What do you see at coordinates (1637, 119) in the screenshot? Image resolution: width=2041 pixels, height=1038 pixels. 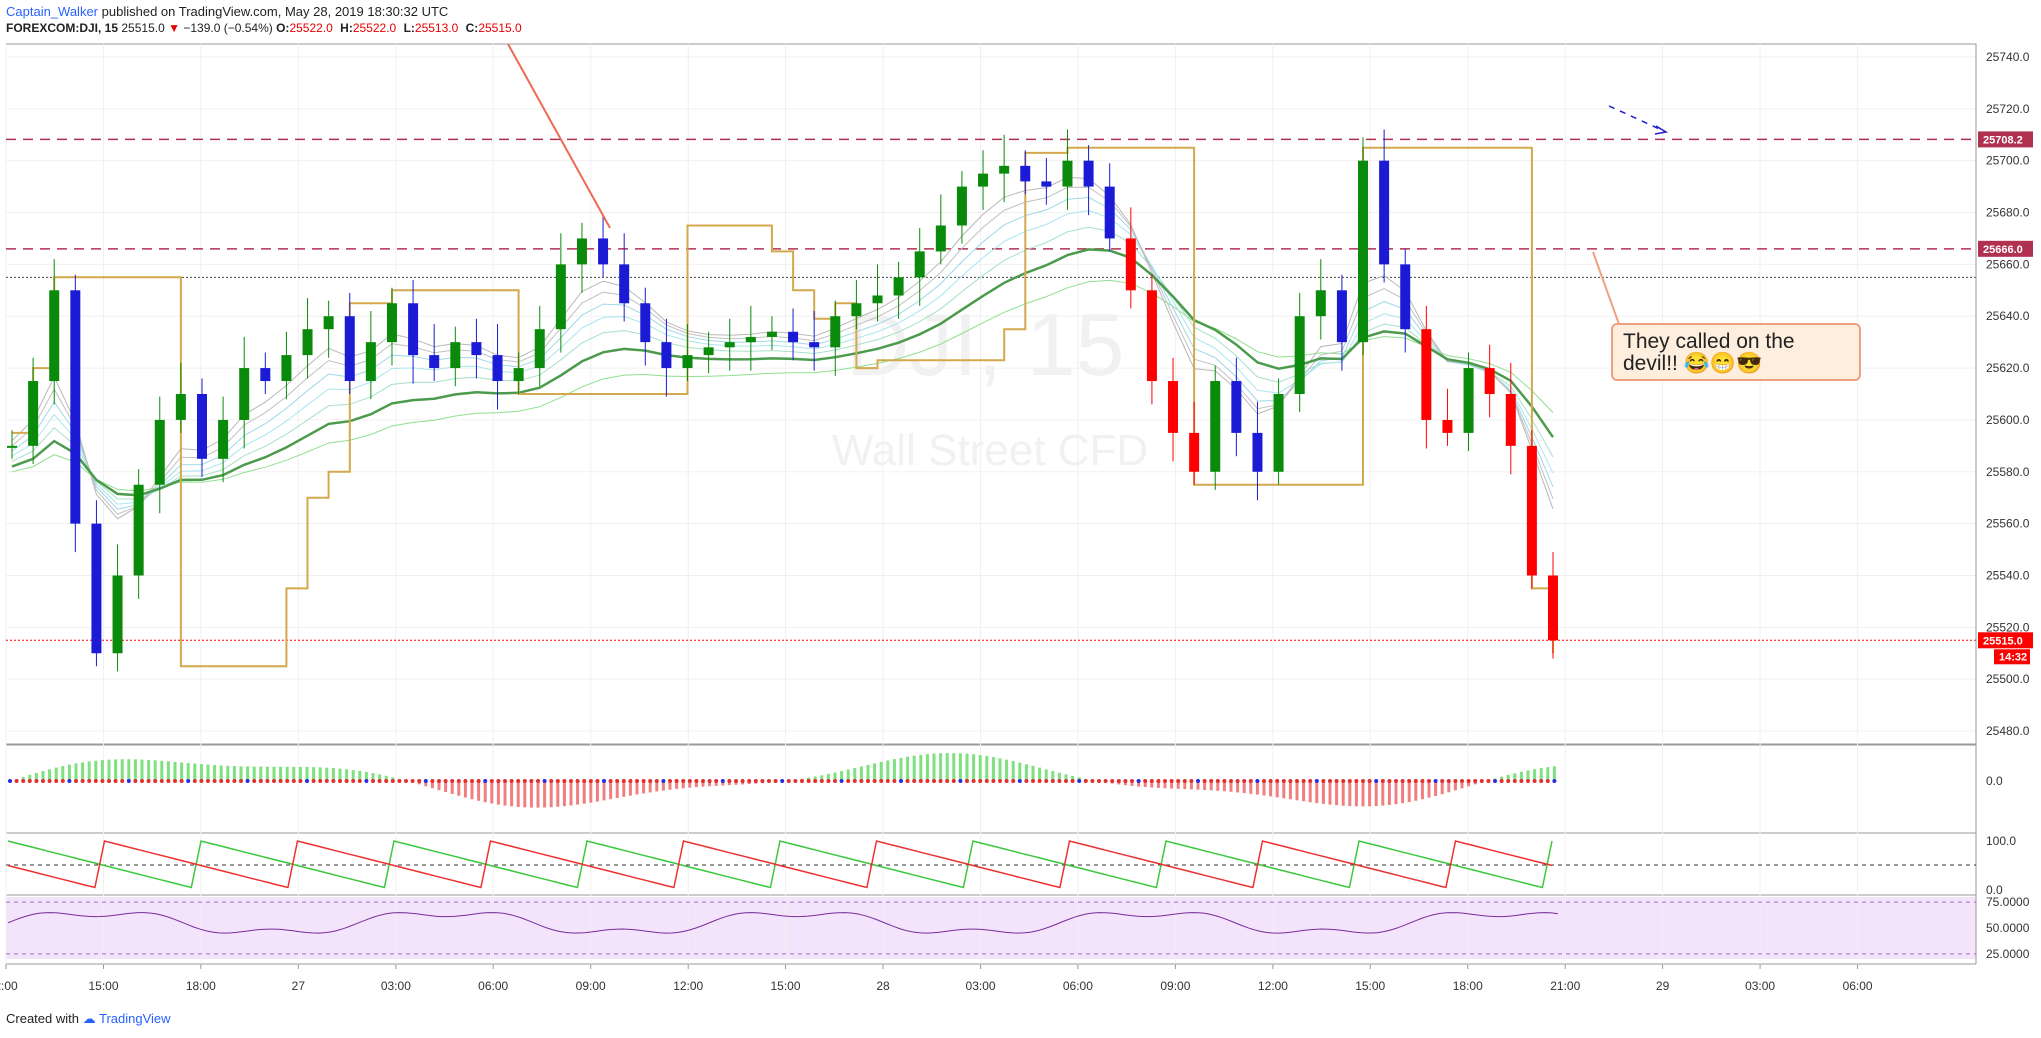 I see `trendline-blue-dashed` at bounding box center [1637, 119].